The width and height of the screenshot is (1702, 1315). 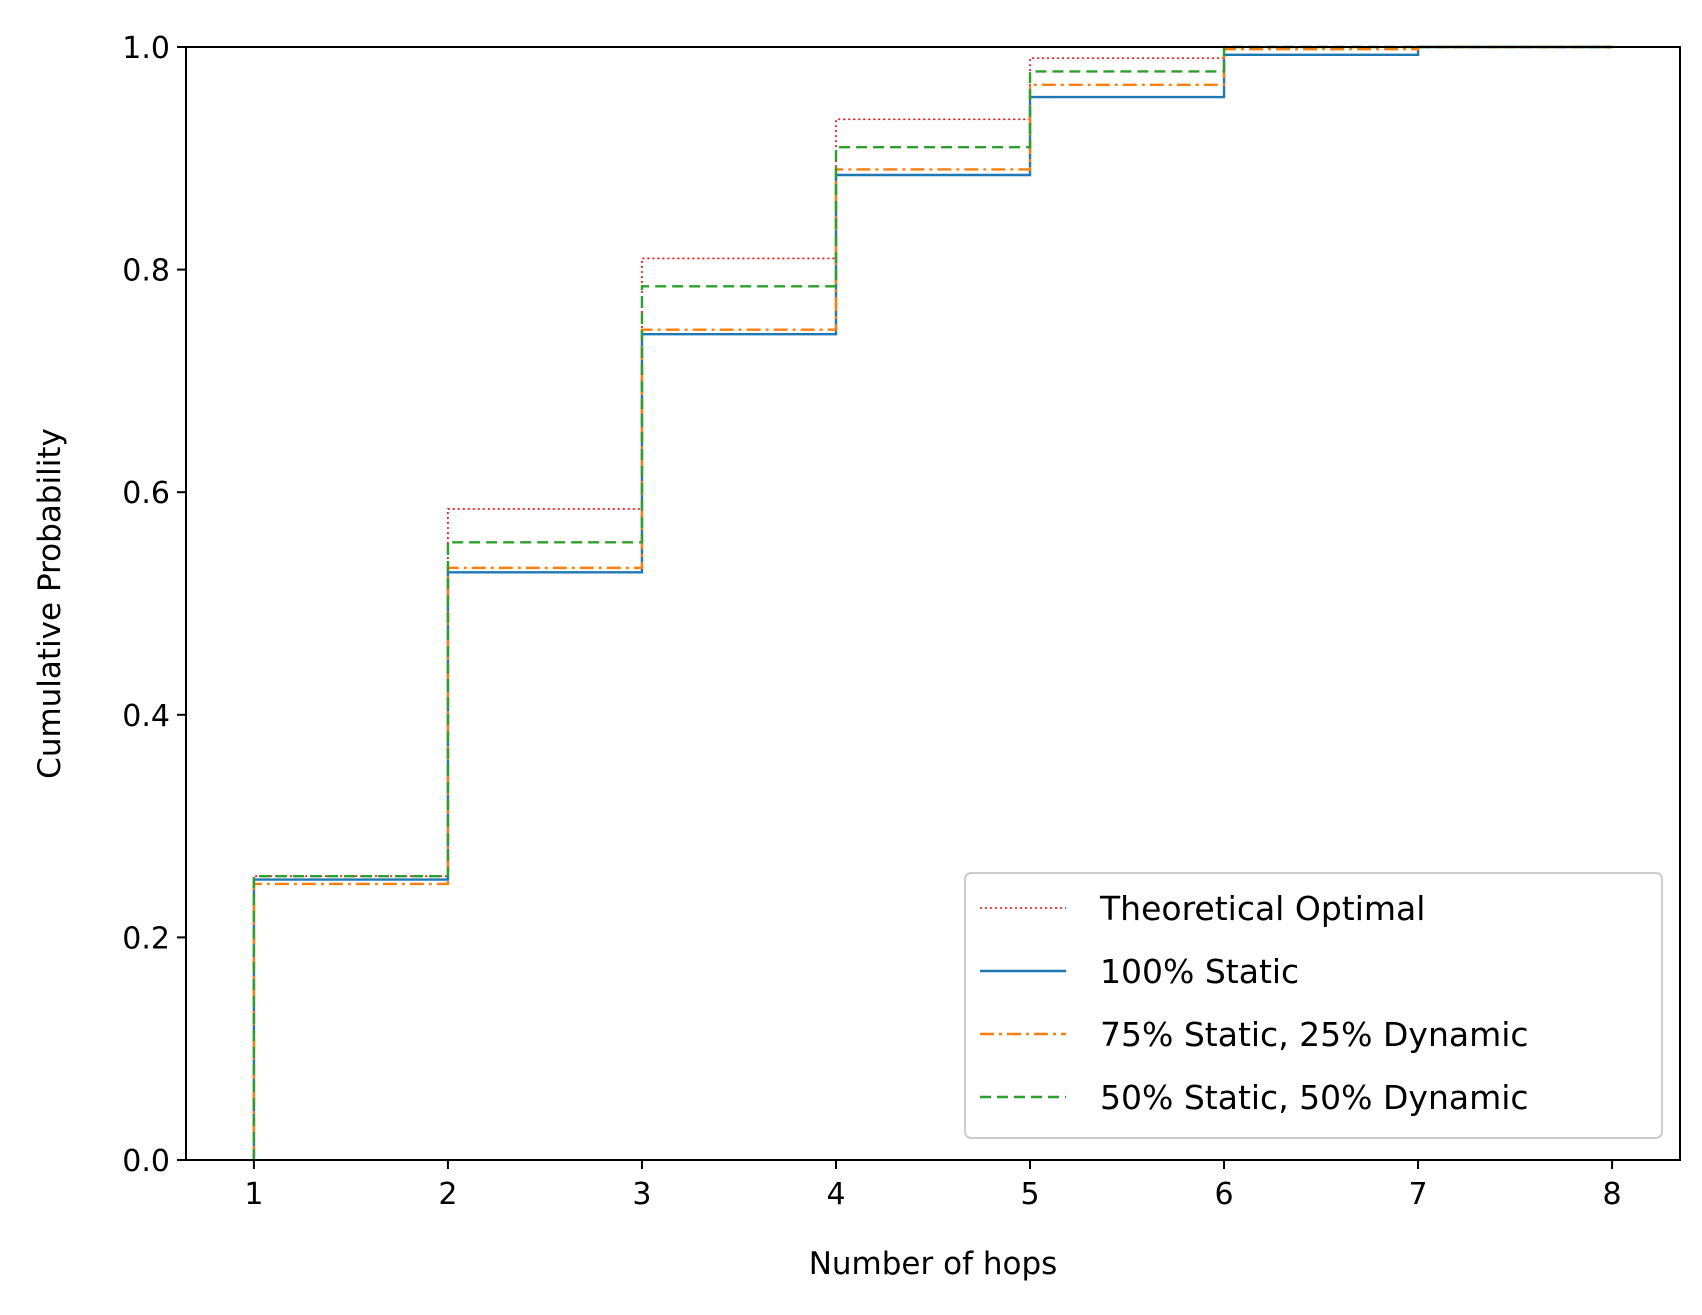 What do you see at coordinates (1029, 1194) in the screenshot?
I see `x-tick-label: 5` at bounding box center [1029, 1194].